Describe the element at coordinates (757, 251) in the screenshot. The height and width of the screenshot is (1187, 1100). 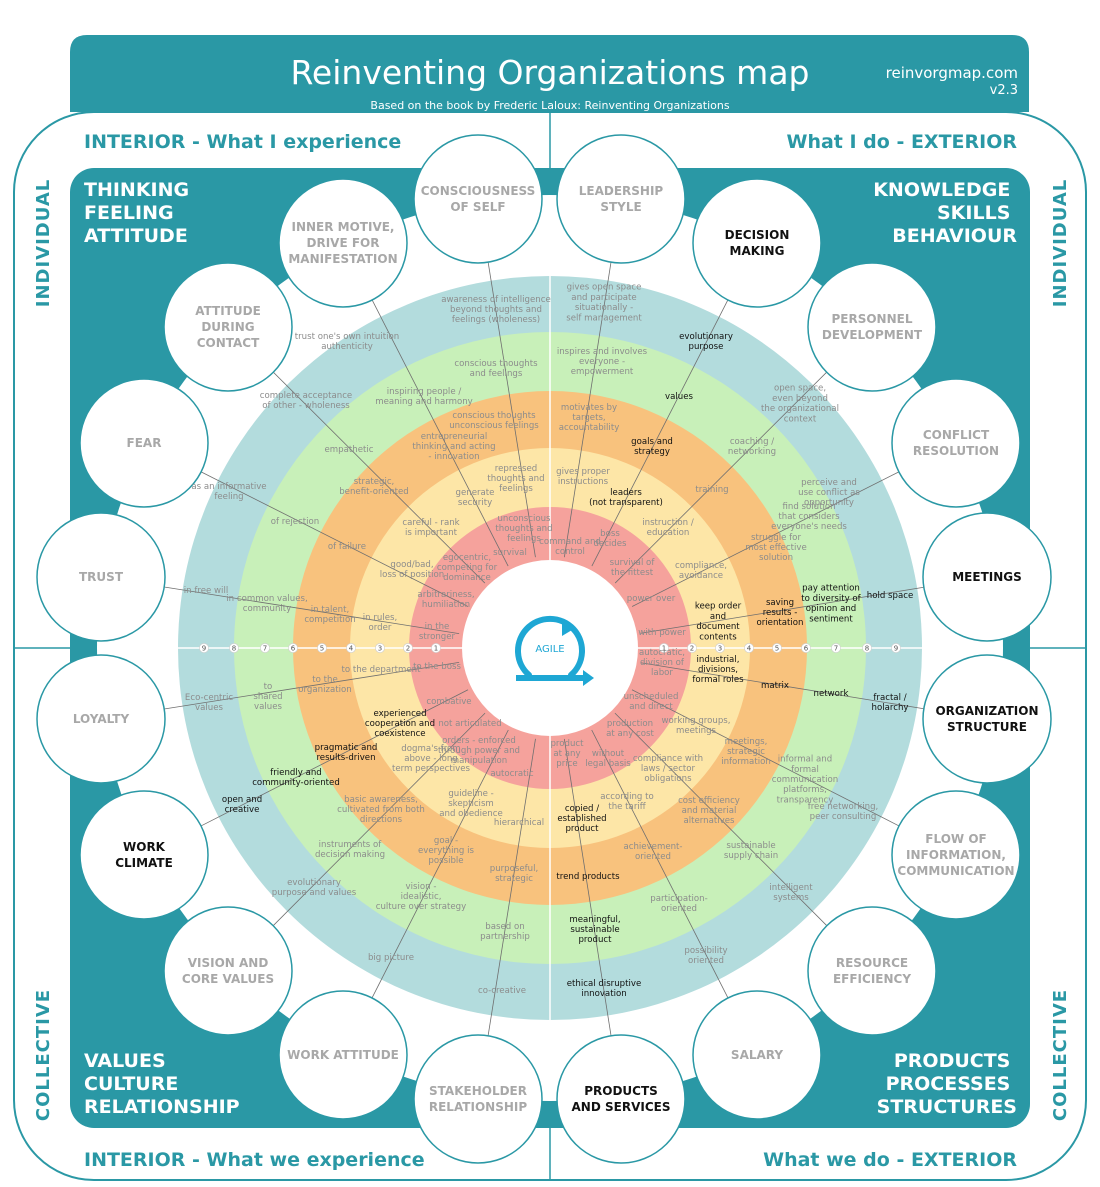
I see `topic-label: MAKING` at that location.